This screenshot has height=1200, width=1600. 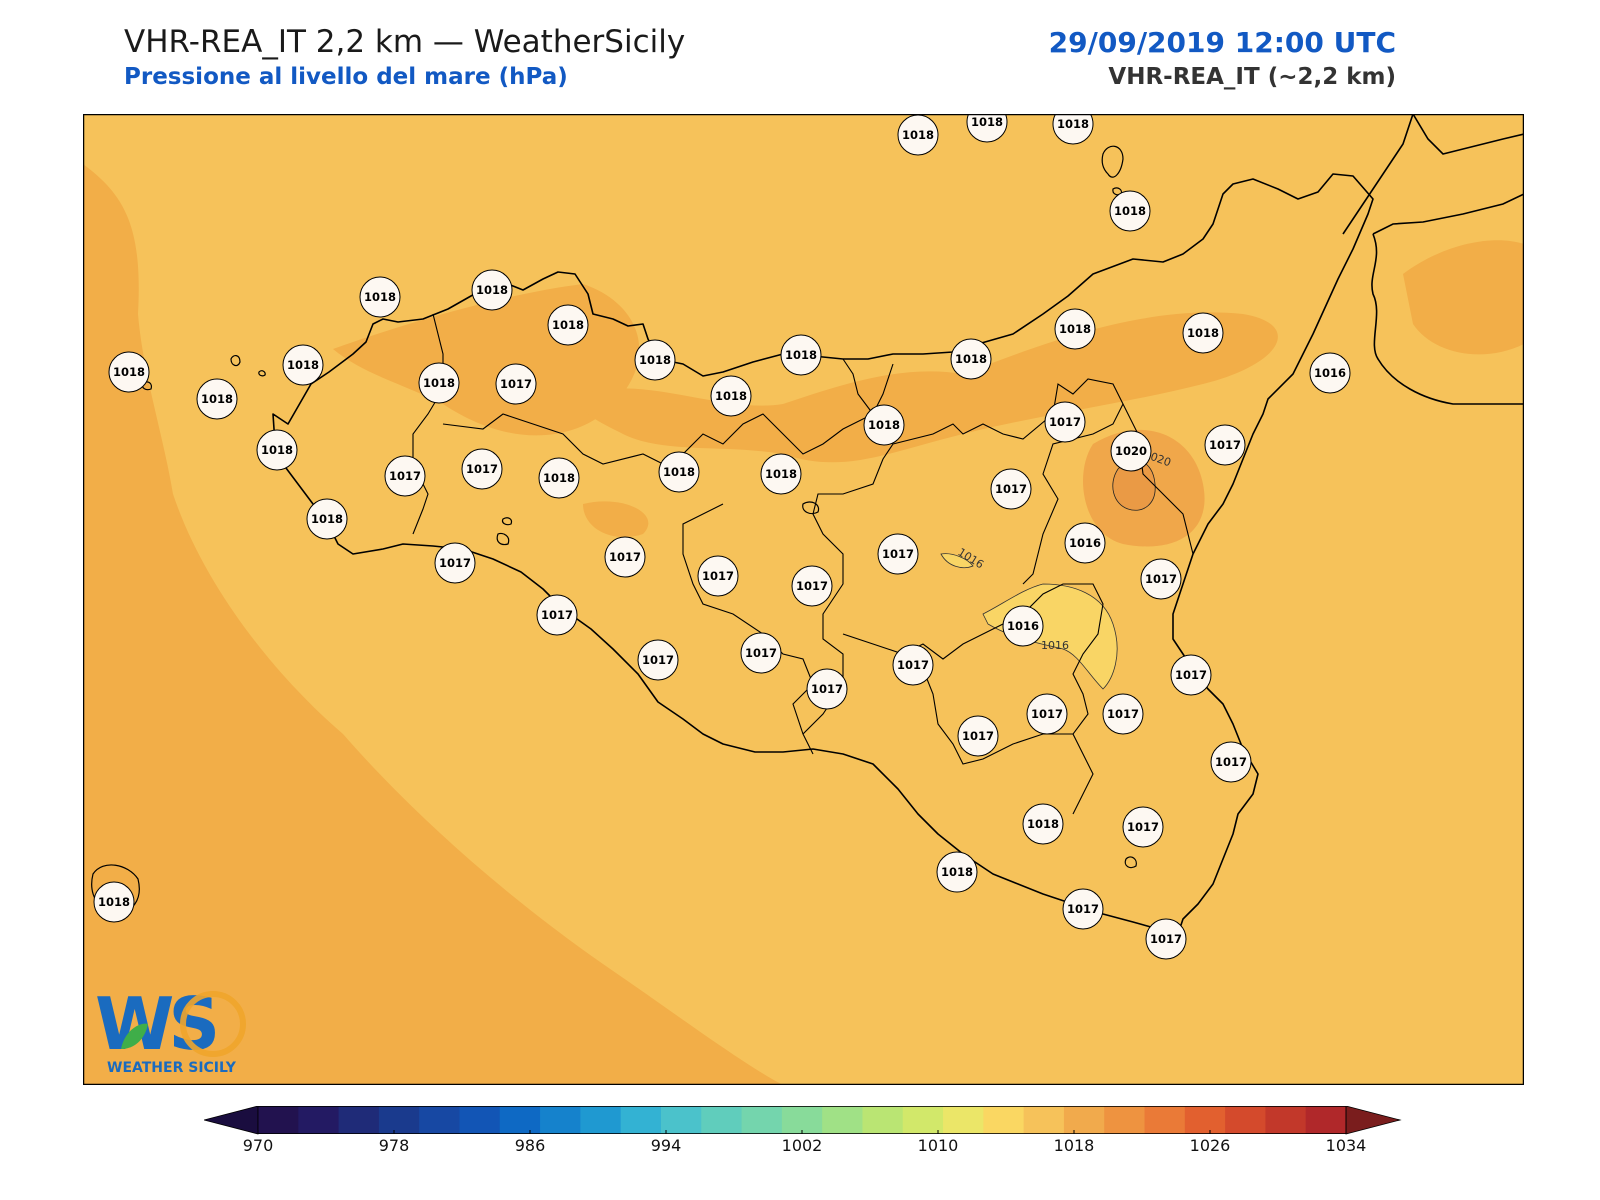 What do you see at coordinates (1252, 77) in the screenshot?
I see `model-name: VHR-REA_IT (~2,2 km)` at bounding box center [1252, 77].